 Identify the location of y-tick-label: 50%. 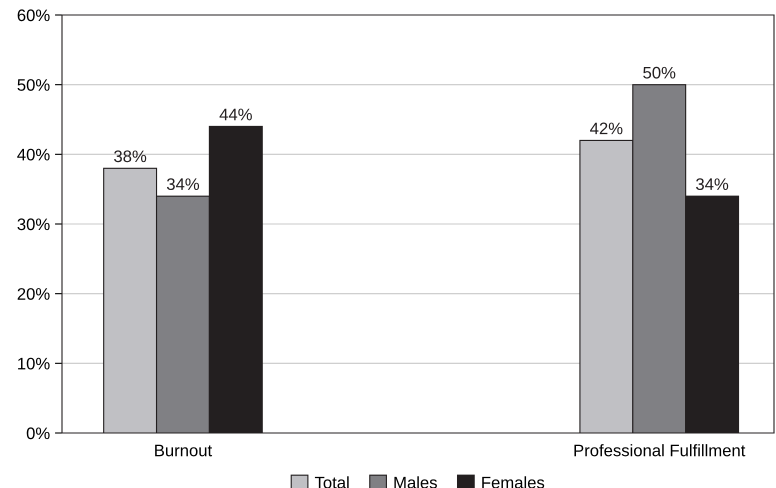
(34, 85).